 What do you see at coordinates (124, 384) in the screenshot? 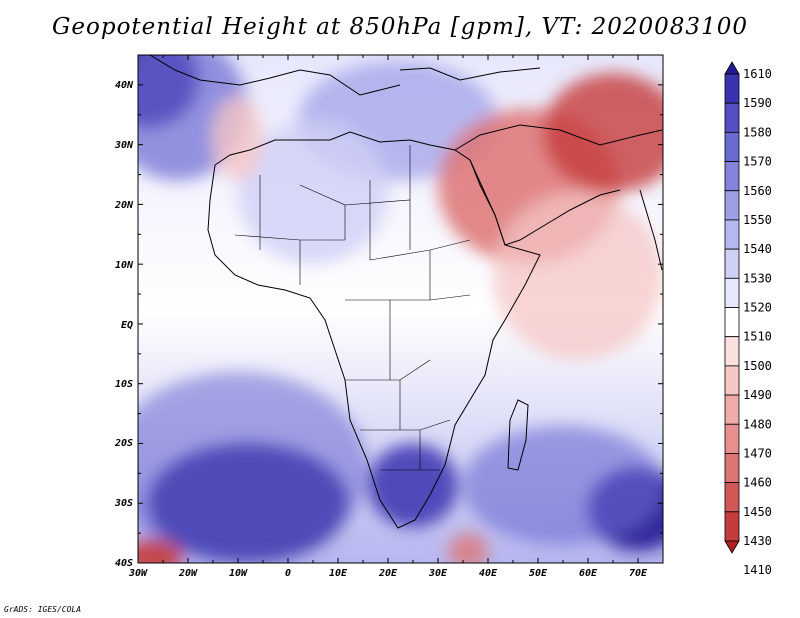
I see `lat-label: 10S` at bounding box center [124, 384].